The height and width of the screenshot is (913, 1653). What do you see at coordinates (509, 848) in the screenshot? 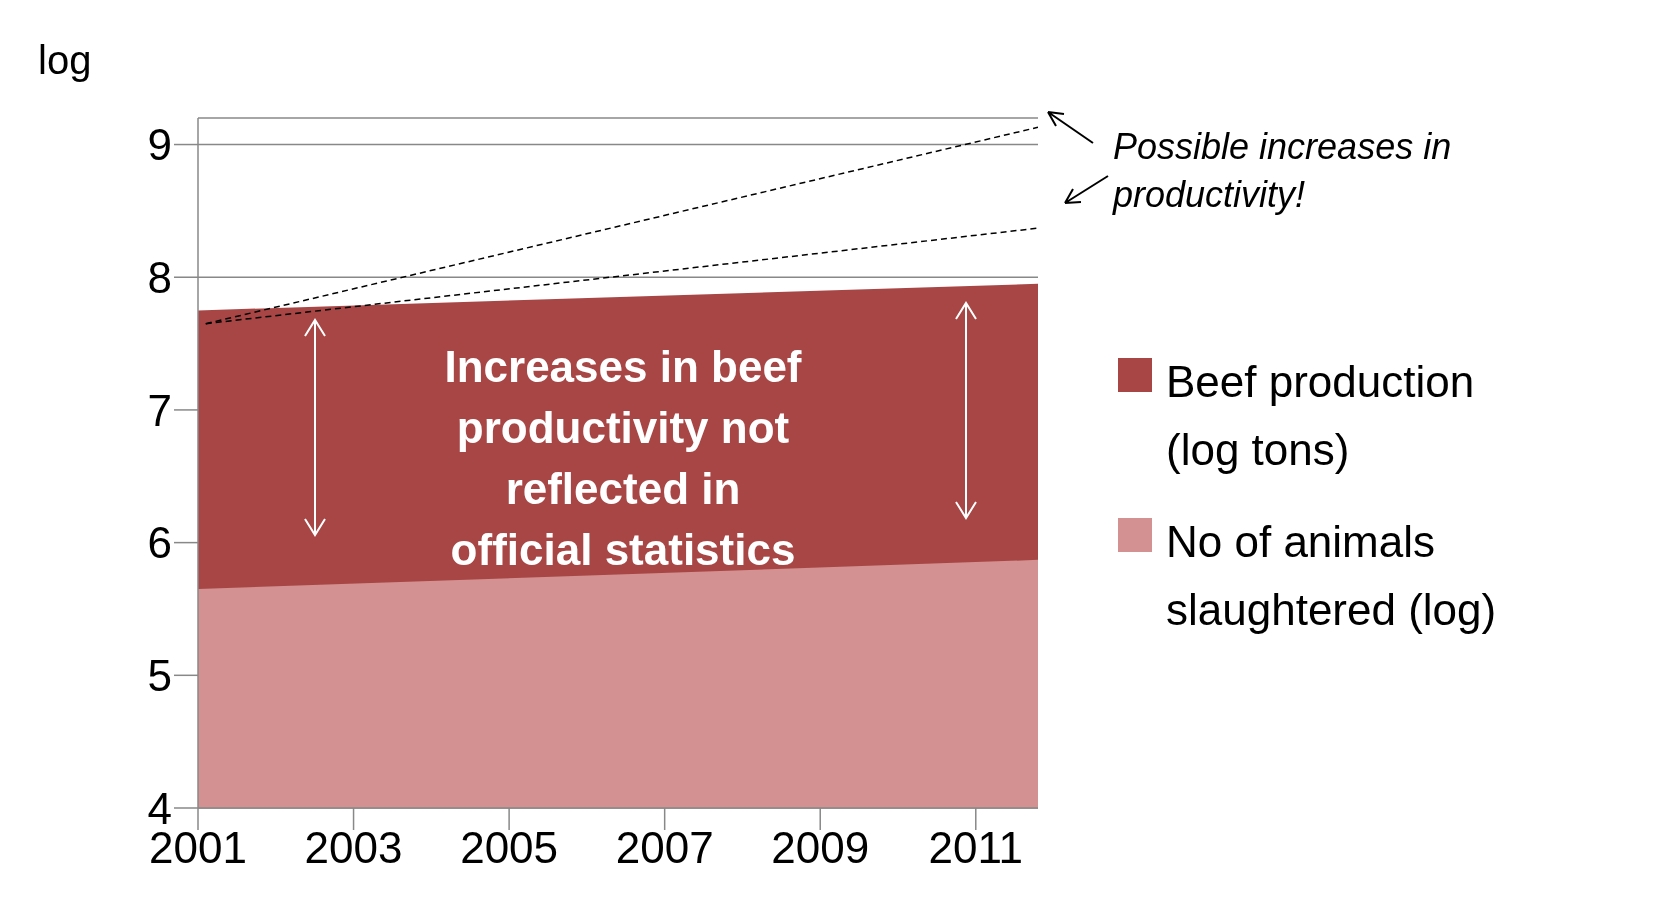
I see `x-tick-label: 2005` at bounding box center [509, 848].